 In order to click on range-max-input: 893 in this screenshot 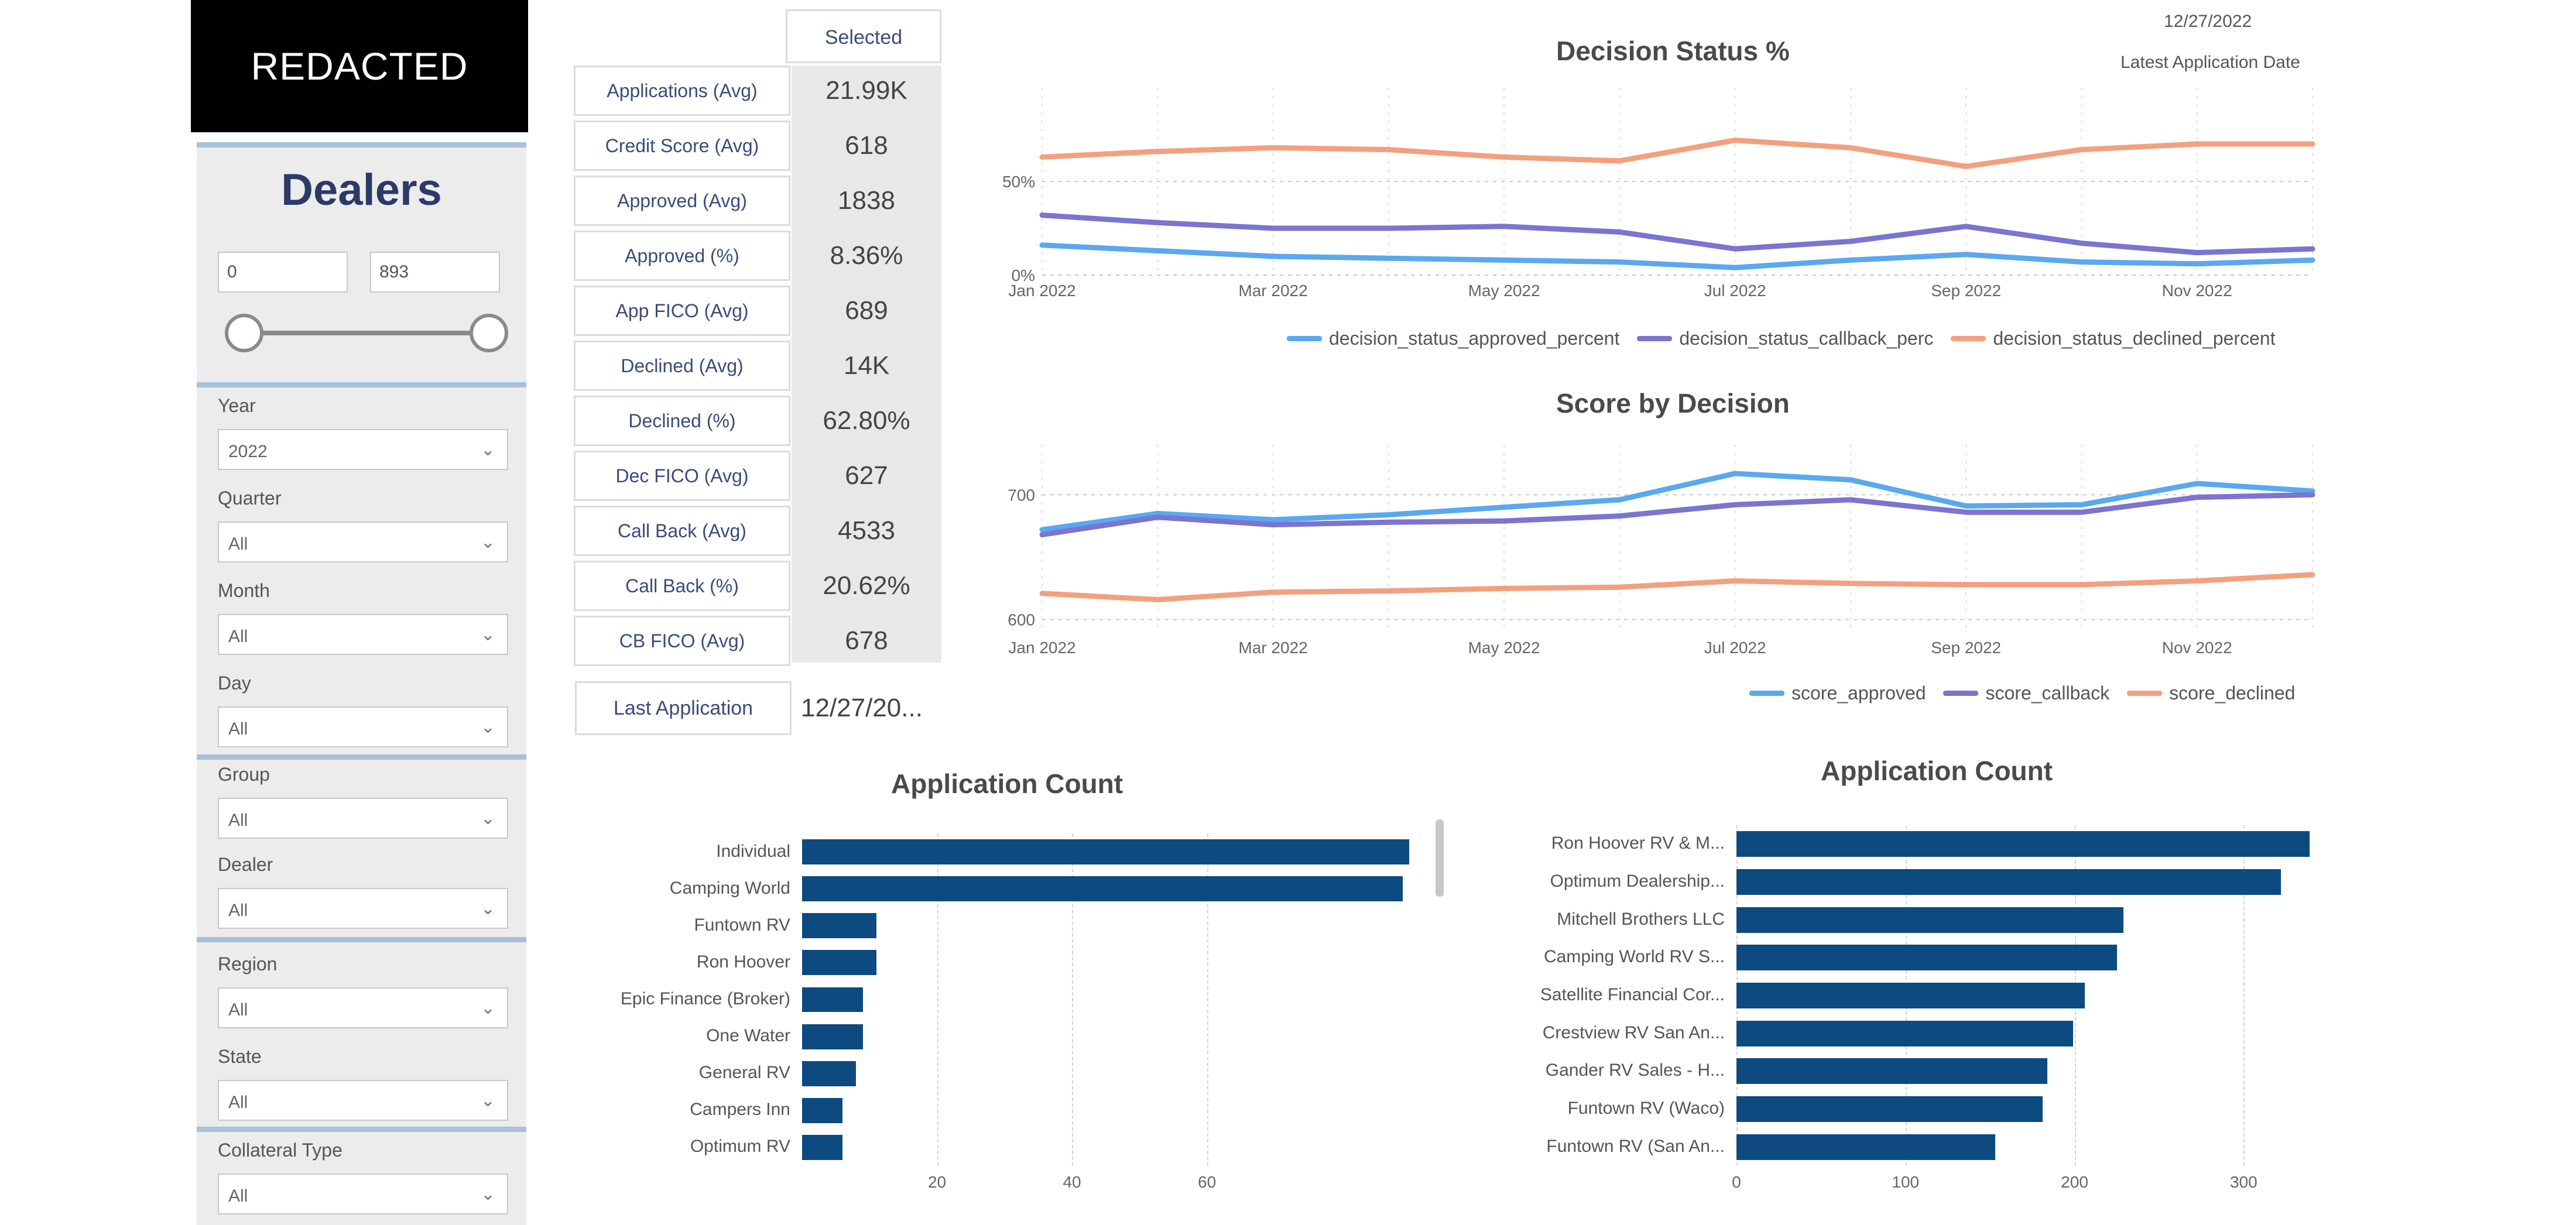, I will do `click(435, 272)`.